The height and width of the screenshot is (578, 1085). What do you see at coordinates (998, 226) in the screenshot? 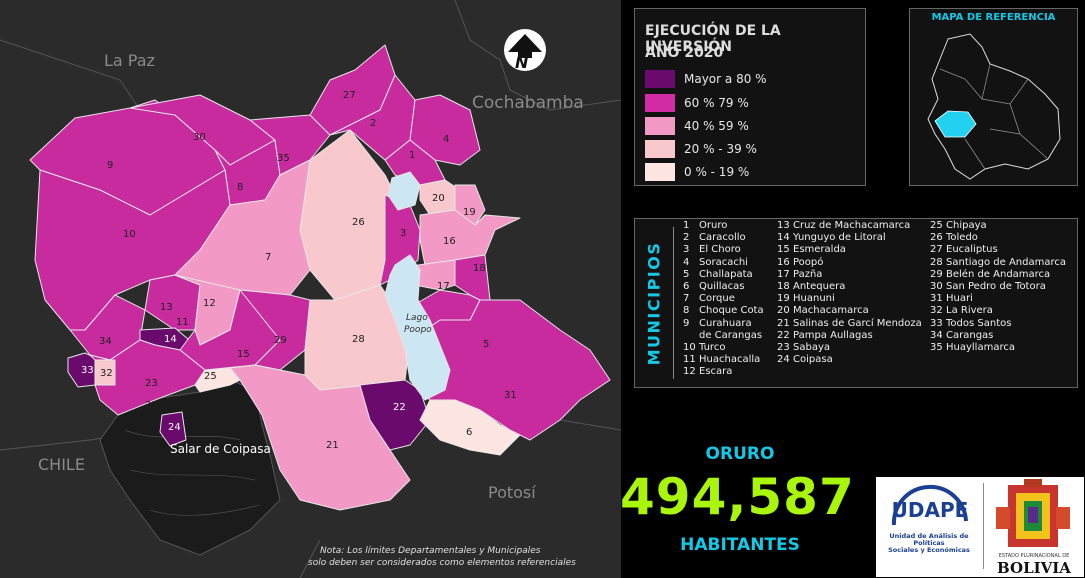
I see `municipio-list-item: 25 Chipaya` at bounding box center [998, 226].